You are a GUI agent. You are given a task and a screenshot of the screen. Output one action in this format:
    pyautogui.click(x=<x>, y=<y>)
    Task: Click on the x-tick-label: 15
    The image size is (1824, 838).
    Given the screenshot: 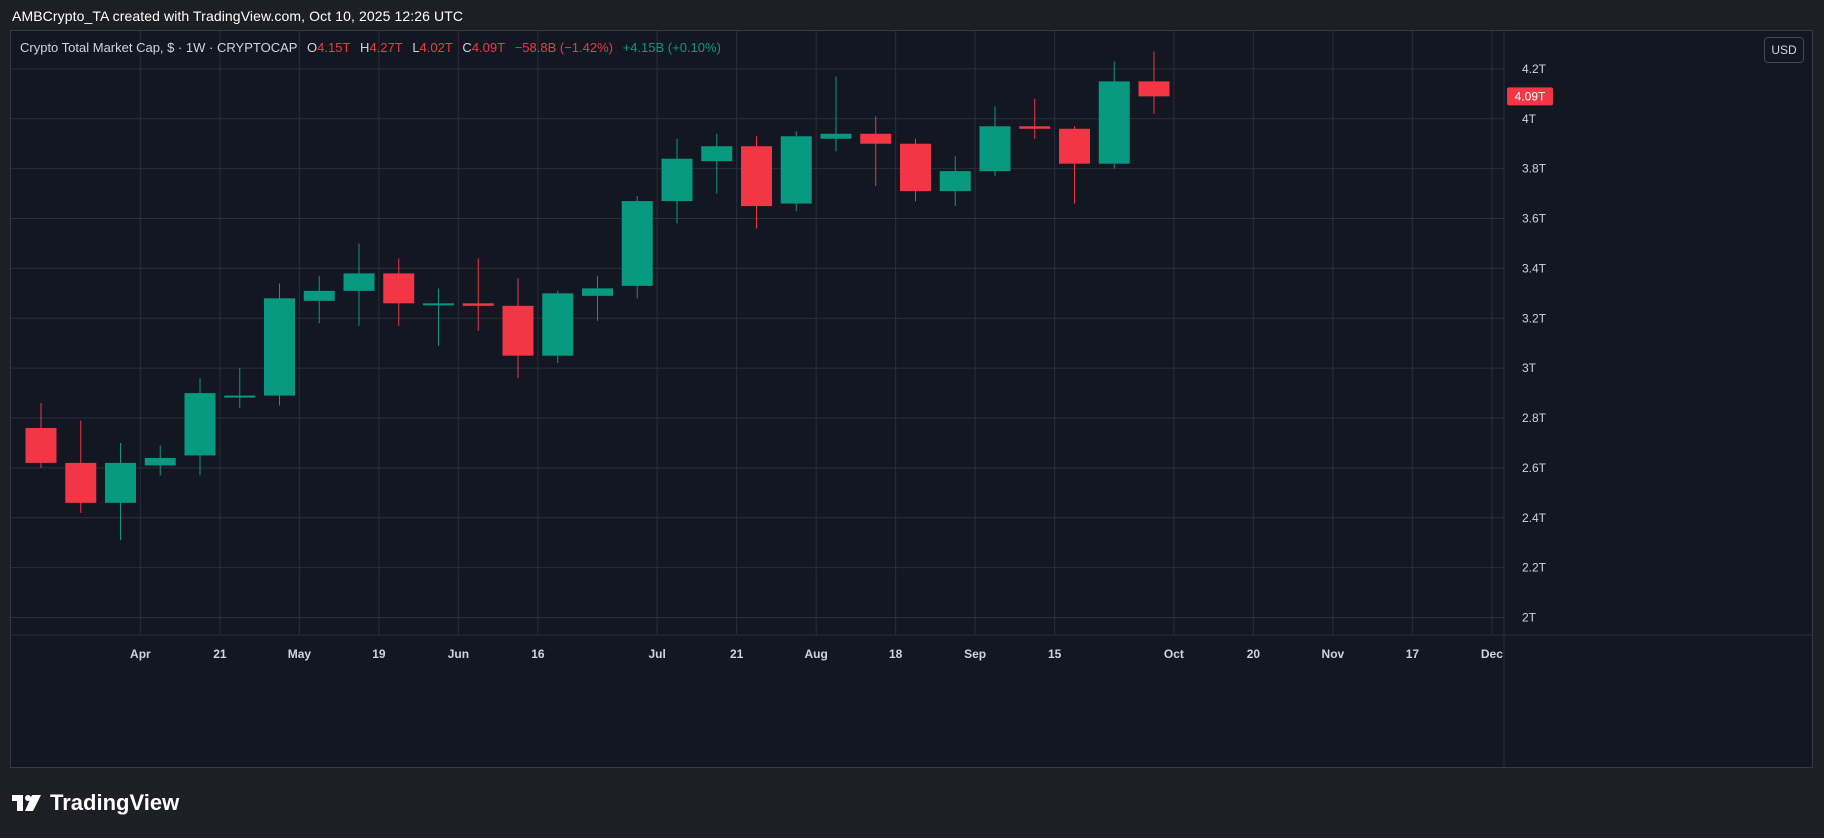 What is the action you would take?
    pyautogui.click(x=1055, y=654)
    